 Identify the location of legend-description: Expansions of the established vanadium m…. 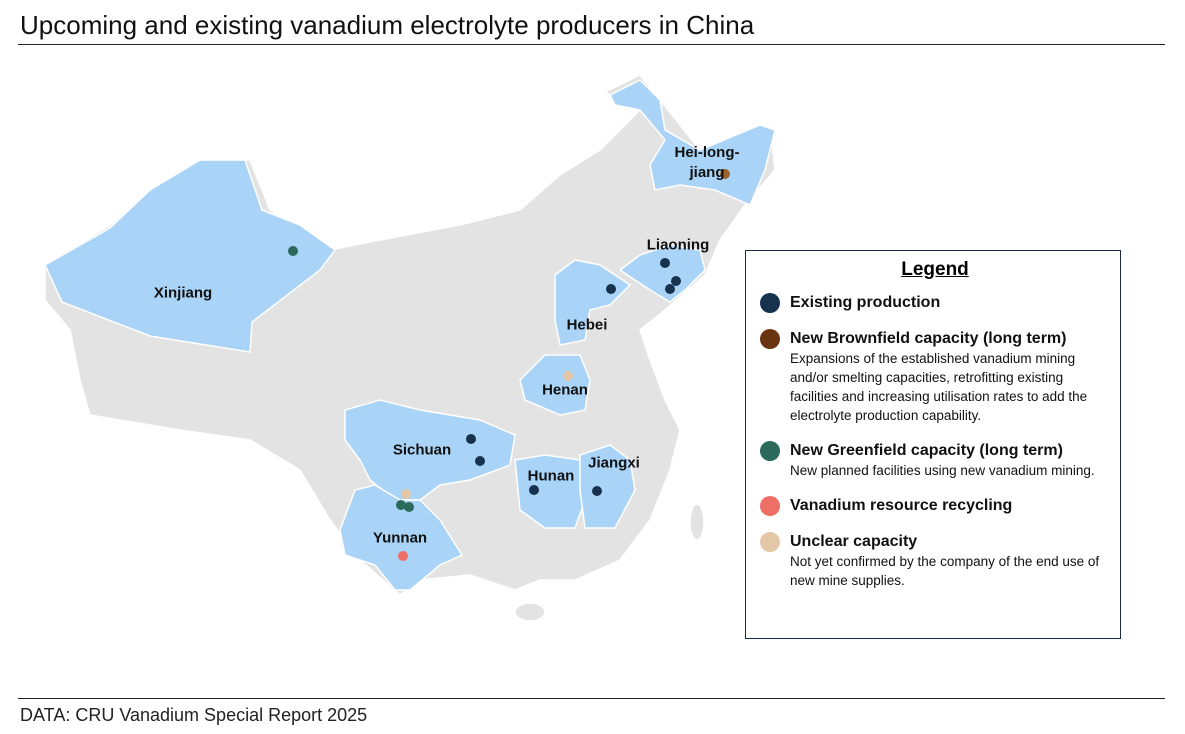
(939, 387).